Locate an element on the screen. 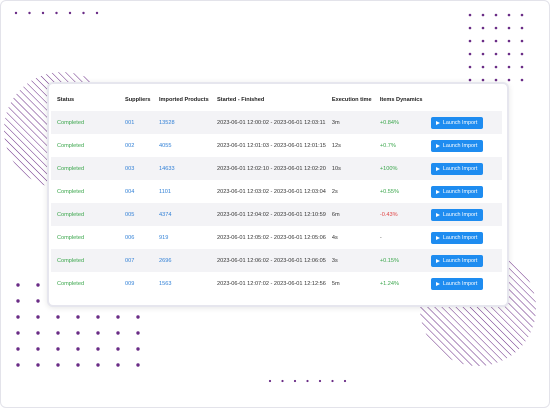  col-started-finished: Started - Finished is located at coordinates (241, 99).